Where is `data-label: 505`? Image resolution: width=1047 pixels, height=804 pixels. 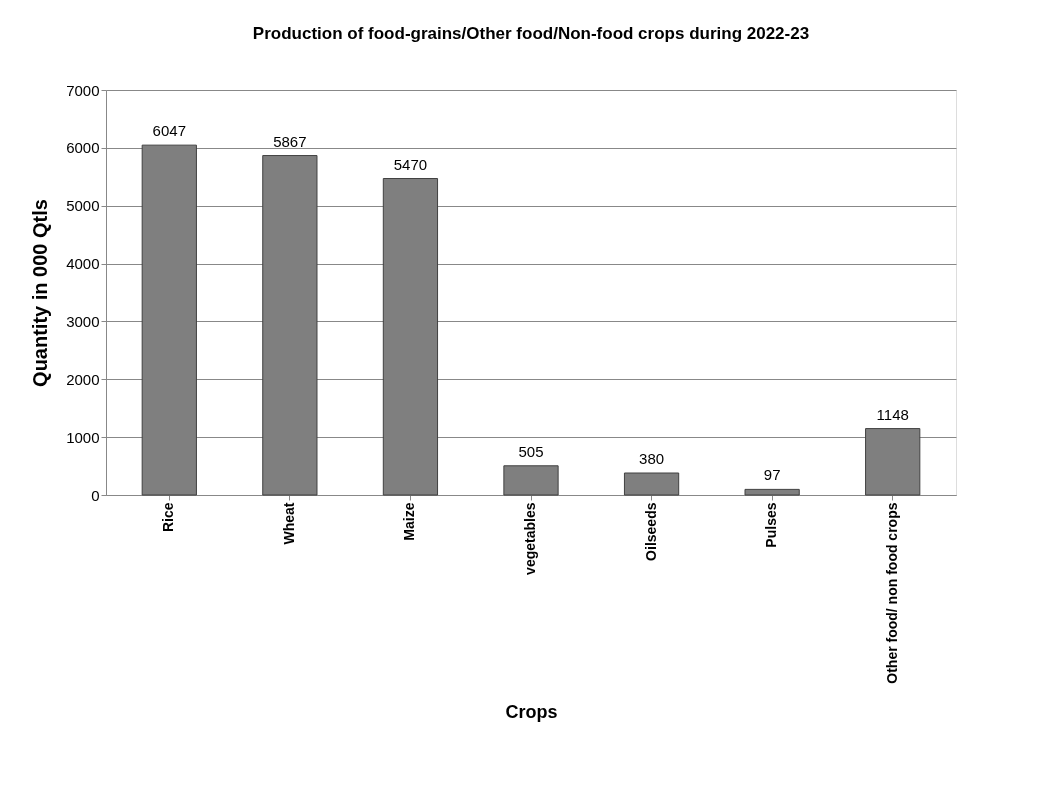
data-label: 505 is located at coordinates (531, 451).